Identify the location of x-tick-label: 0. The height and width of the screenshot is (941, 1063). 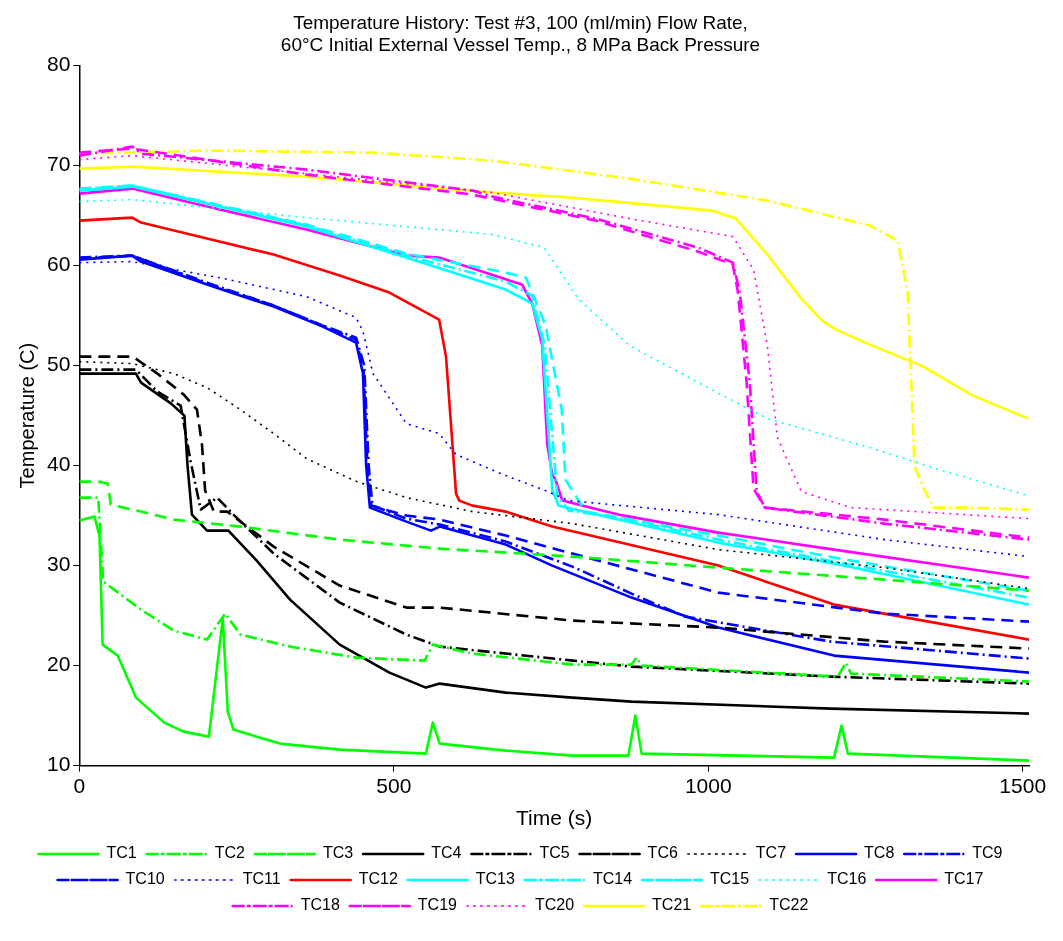
(79, 785).